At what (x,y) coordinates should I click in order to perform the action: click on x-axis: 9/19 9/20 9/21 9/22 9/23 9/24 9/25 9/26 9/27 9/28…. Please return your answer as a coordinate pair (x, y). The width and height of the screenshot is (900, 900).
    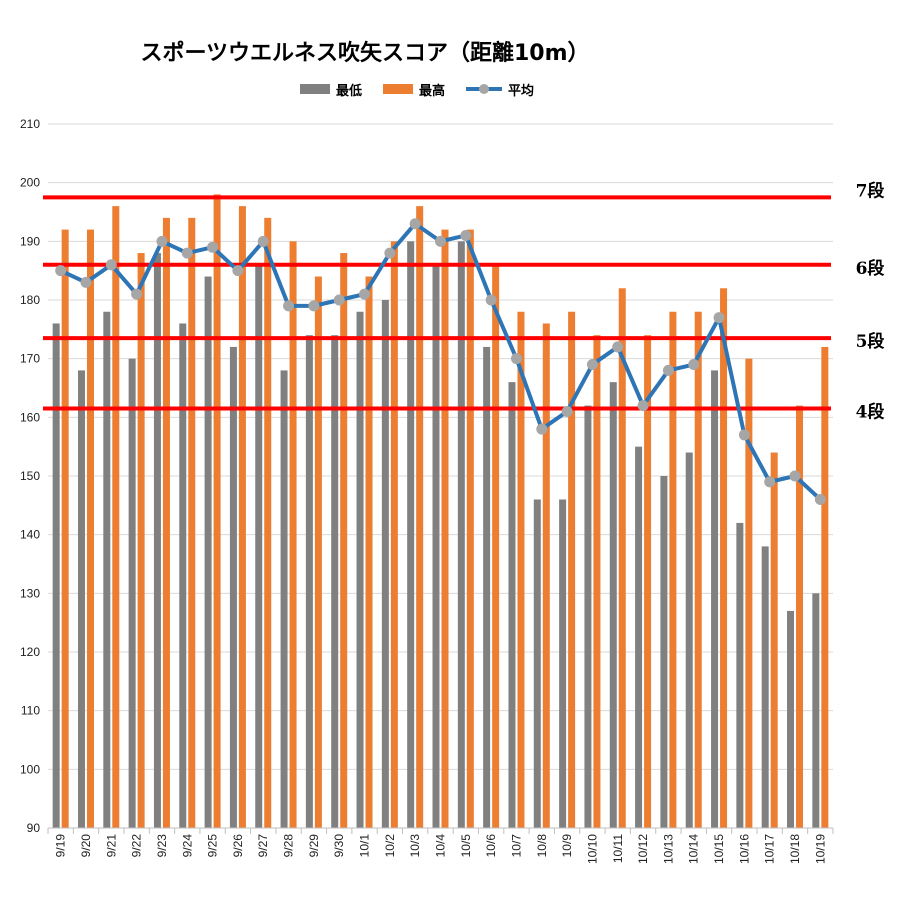
    Looking at the image, I should click on (440, 845).